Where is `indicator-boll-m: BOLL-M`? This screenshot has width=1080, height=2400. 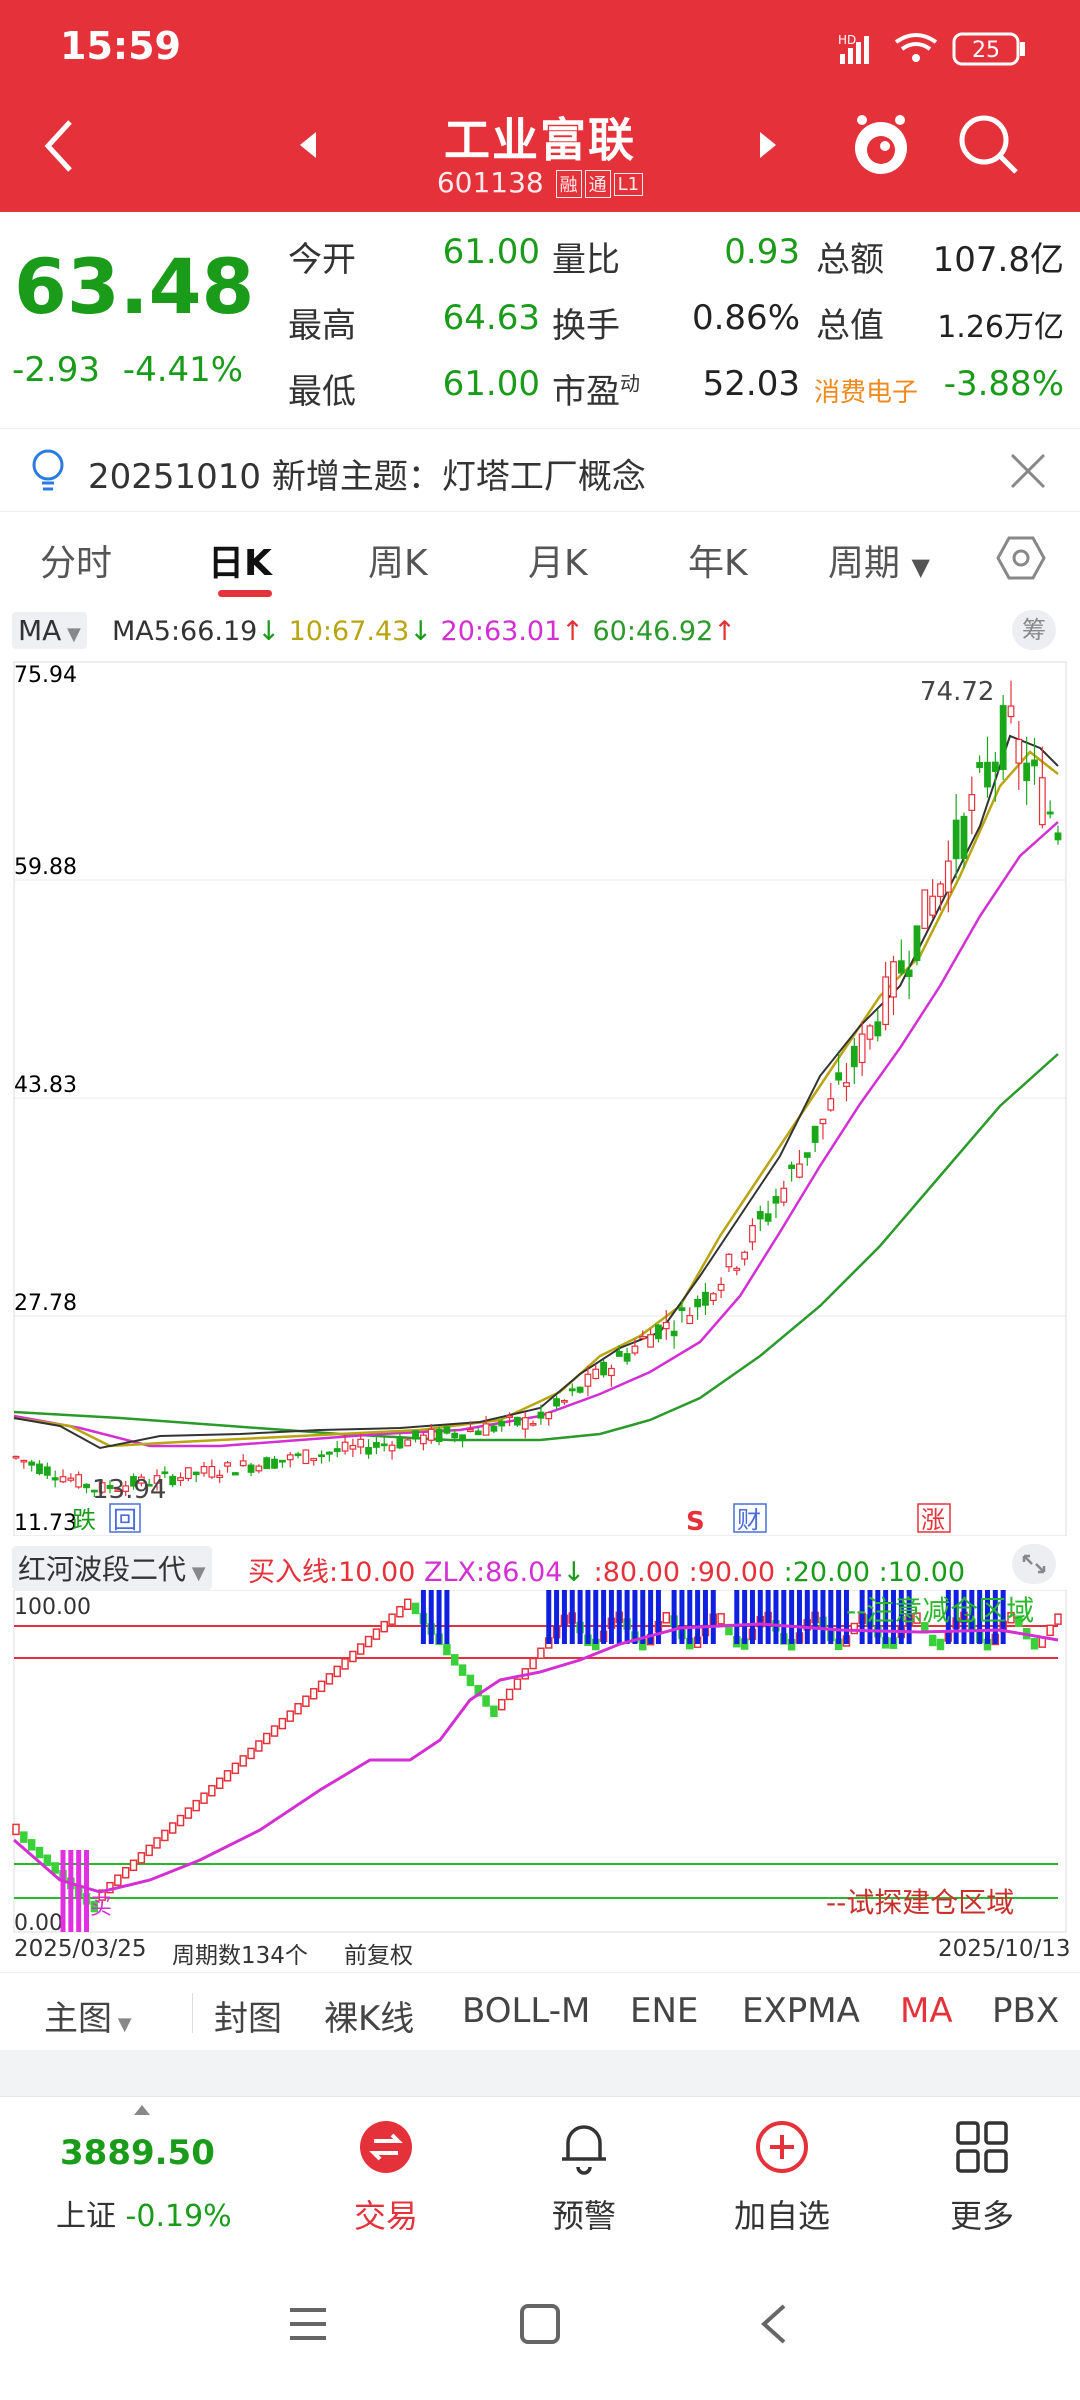
indicator-boll-m: BOLL-M is located at coordinates (526, 2011).